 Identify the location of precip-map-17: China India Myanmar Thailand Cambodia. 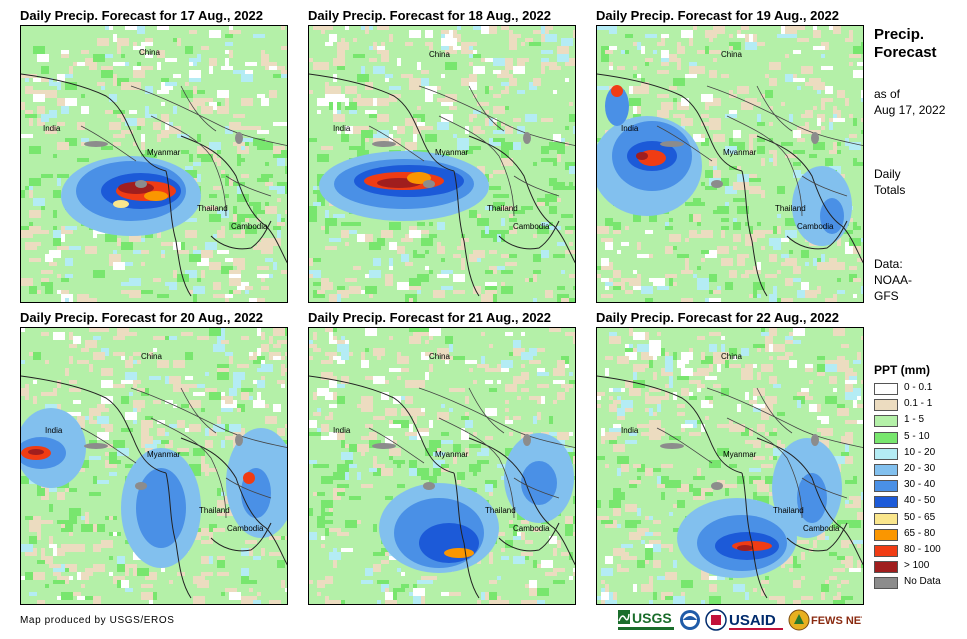
(154, 164).